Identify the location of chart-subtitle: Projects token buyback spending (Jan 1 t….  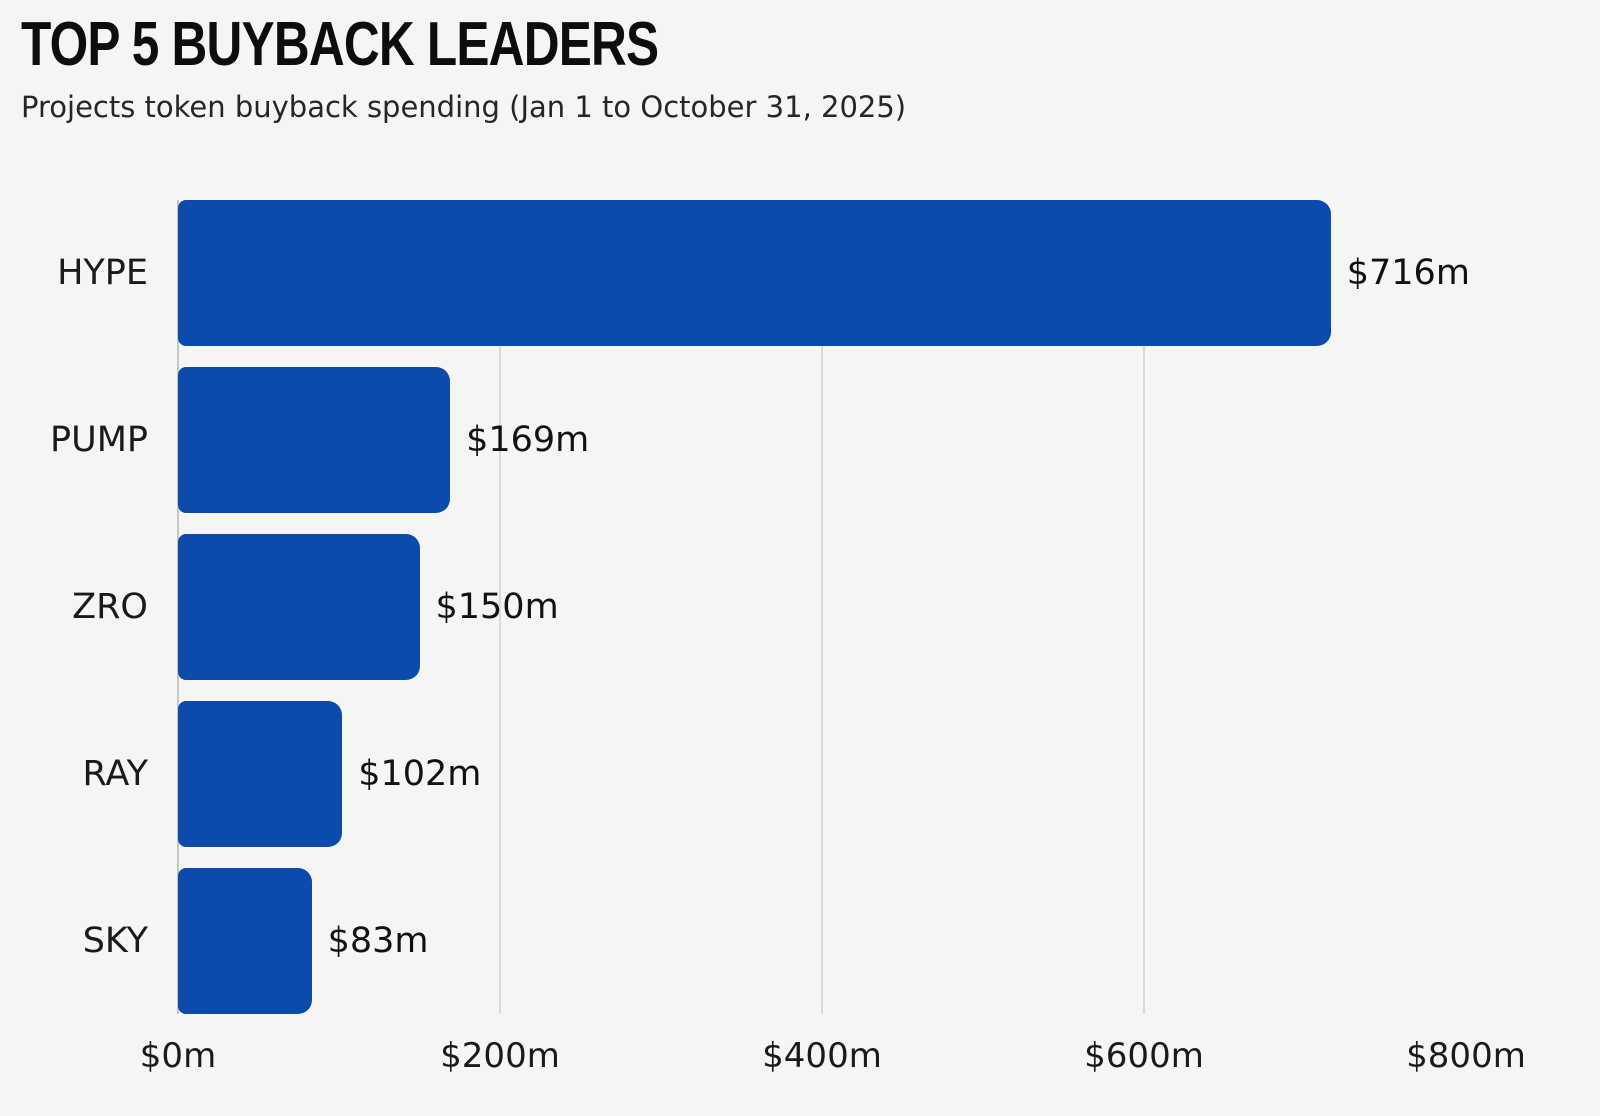
(464, 107).